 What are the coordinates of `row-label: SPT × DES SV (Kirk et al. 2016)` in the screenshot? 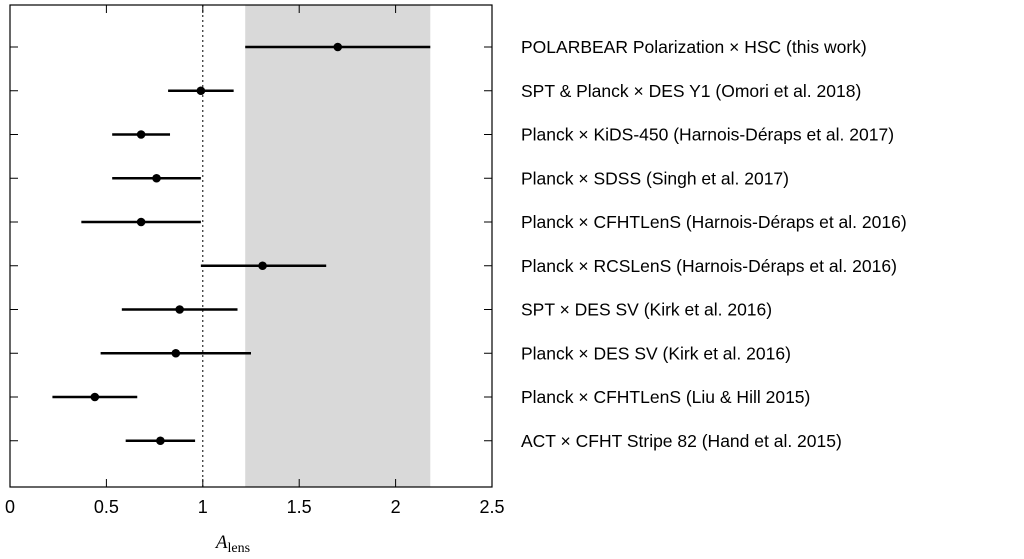 It's located at (646, 310).